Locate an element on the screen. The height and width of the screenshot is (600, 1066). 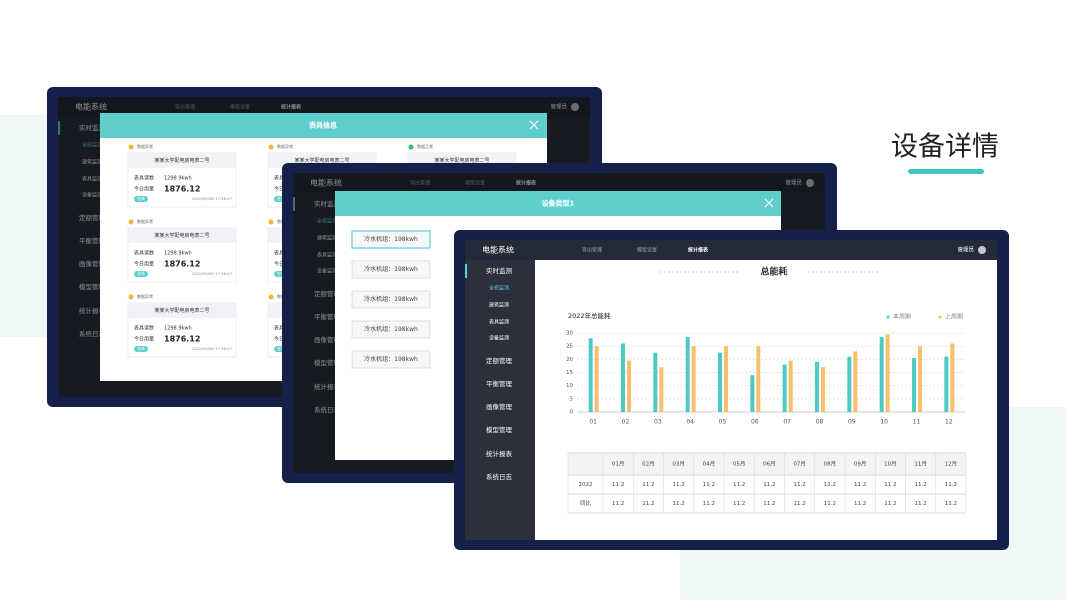
x-tick-label: 08 is located at coordinates (820, 422).